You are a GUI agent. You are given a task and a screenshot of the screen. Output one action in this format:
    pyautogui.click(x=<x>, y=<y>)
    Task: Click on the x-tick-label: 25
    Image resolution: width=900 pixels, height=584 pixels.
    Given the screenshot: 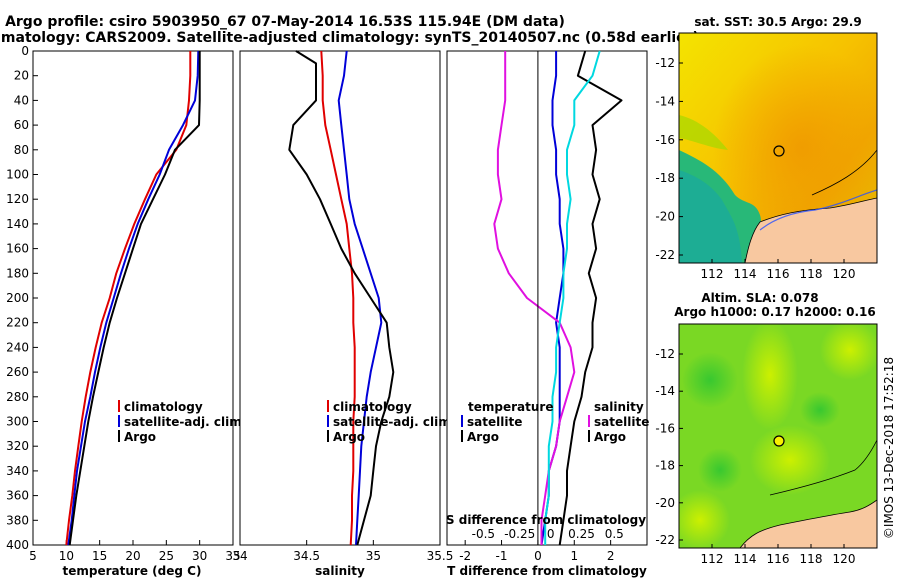 What is the action you would take?
    pyautogui.click(x=166, y=556)
    